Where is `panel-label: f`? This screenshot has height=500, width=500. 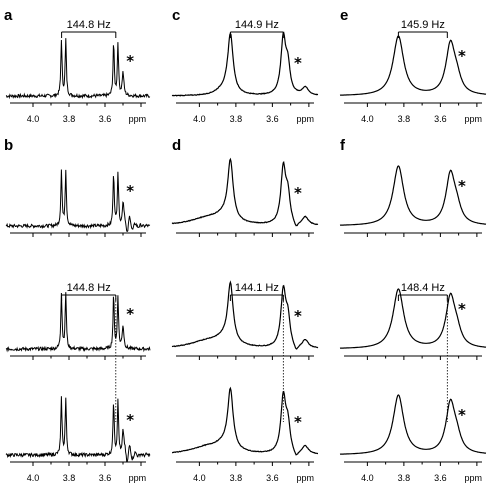 panel-label: f is located at coordinates (343, 145).